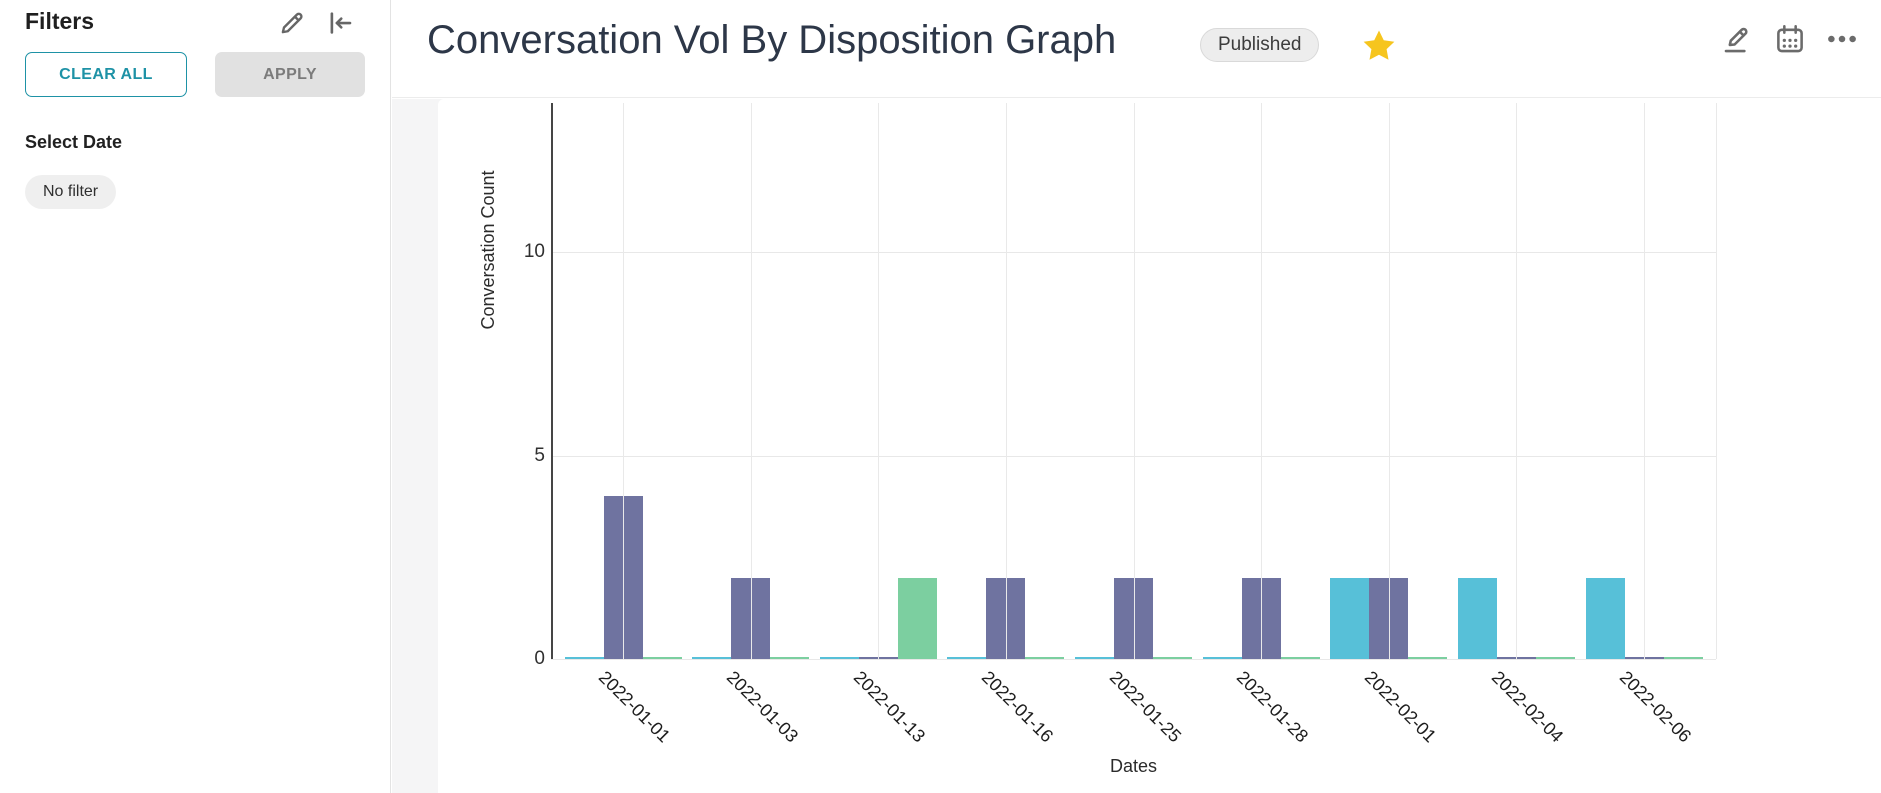 This screenshot has height=793, width=1881. I want to click on calendar-icon, so click(1790, 39).